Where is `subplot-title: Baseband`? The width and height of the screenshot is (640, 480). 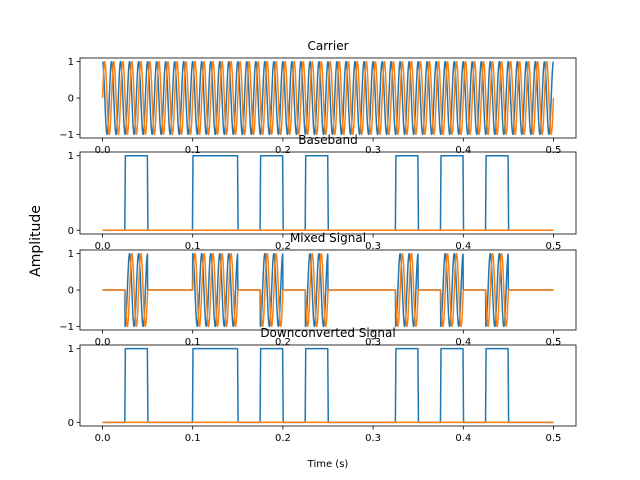 subplot-title: Baseband is located at coordinates (327, 140).